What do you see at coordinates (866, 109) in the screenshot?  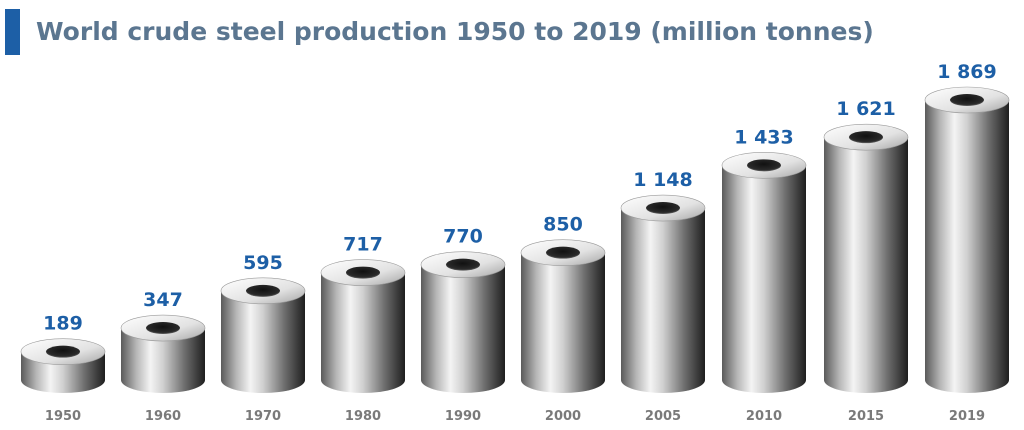 I see `value-label: 1 621` at bounding box center [866, 109].